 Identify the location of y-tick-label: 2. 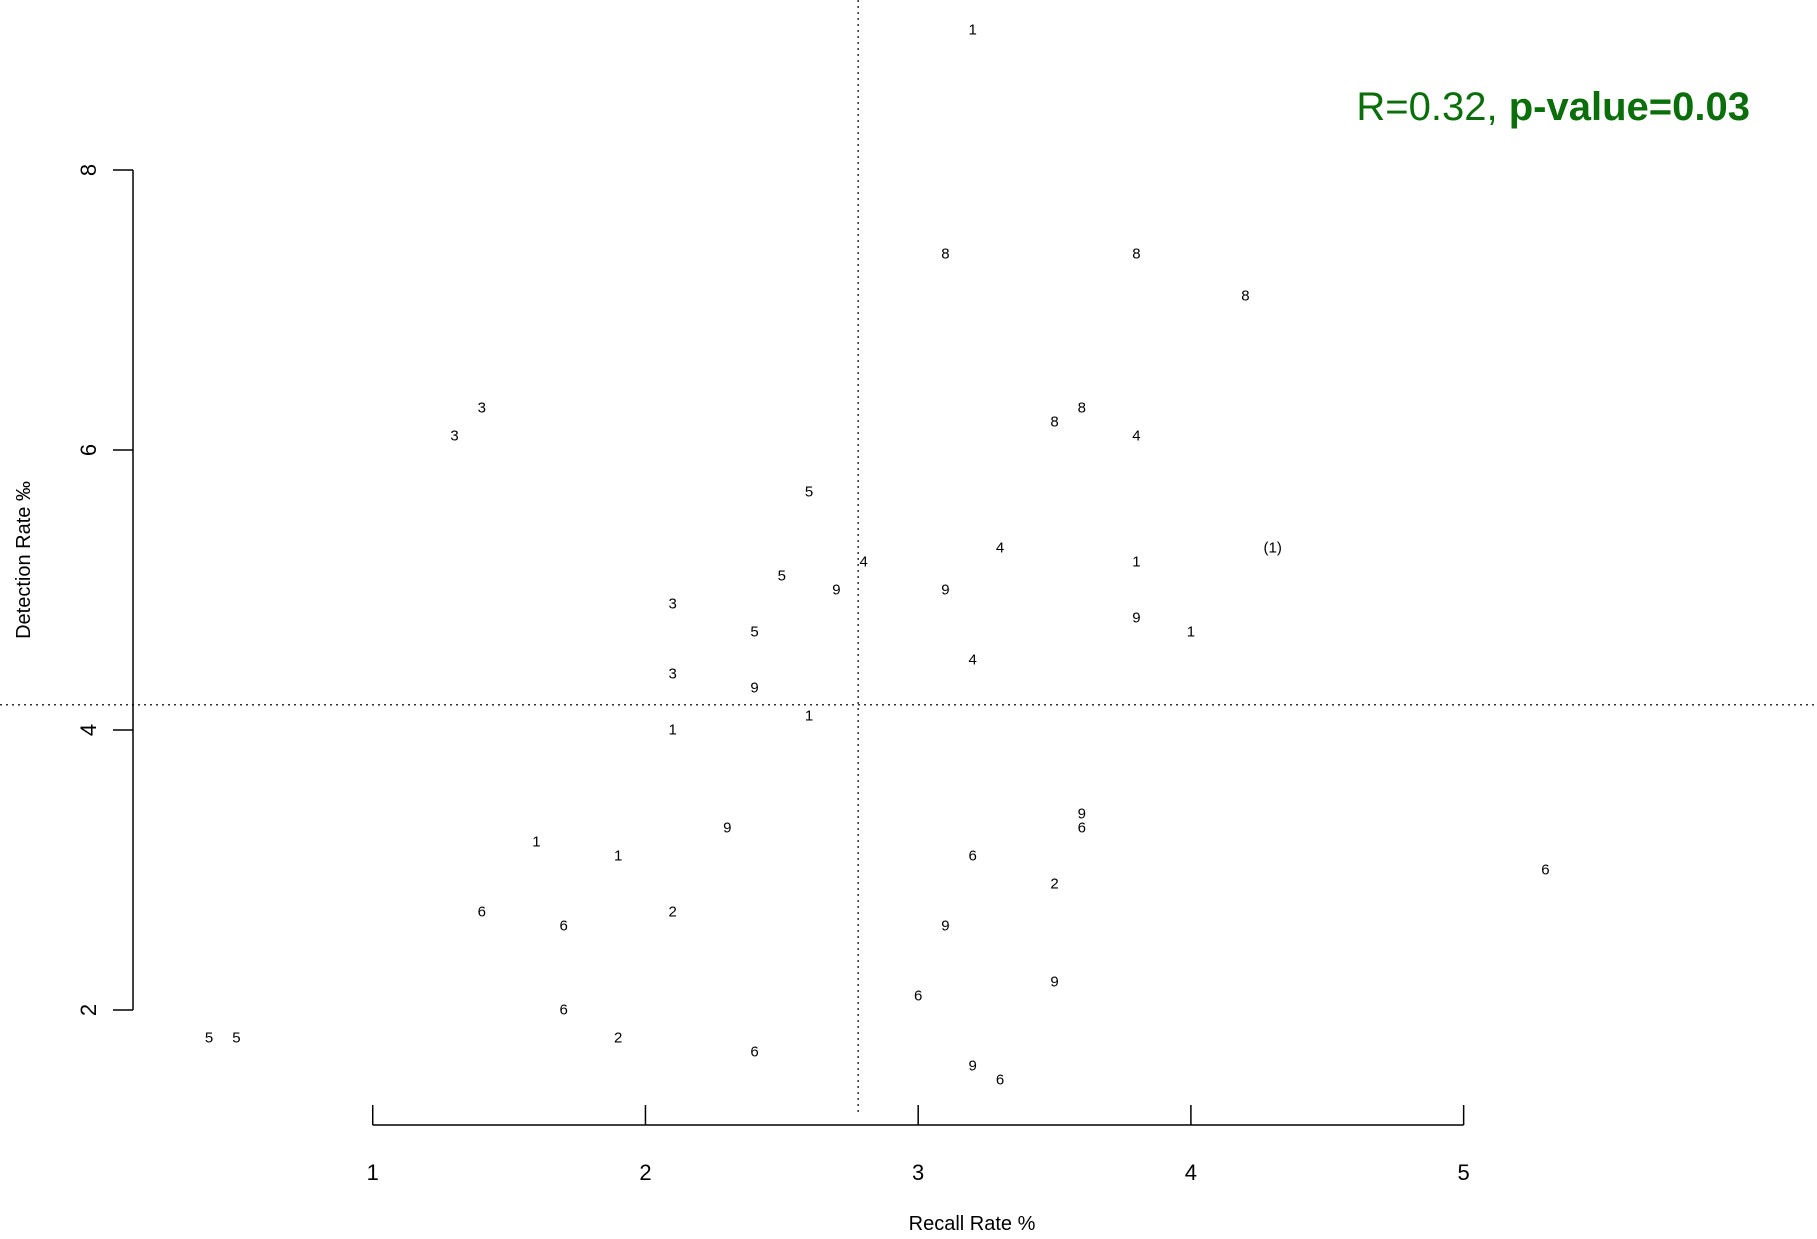
(88, 1010).